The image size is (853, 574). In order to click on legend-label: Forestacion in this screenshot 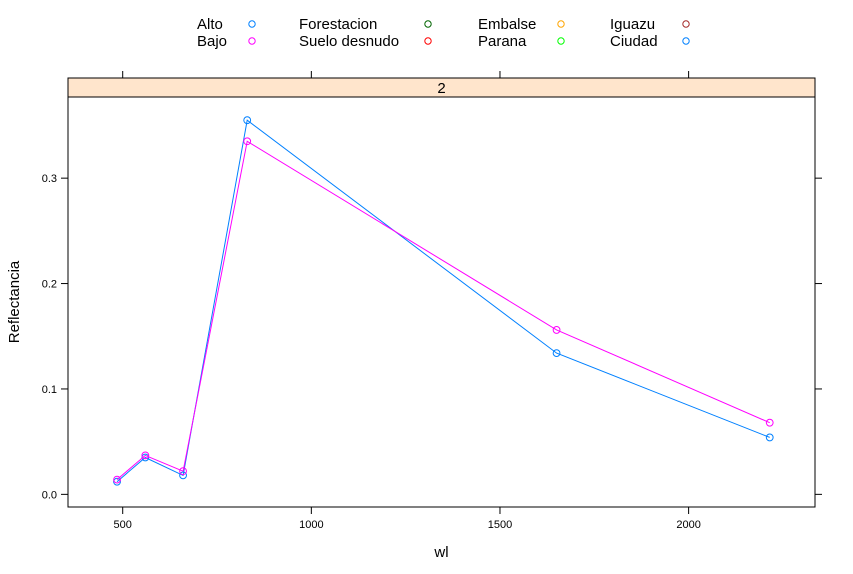, I will do `click(338, 24)`.